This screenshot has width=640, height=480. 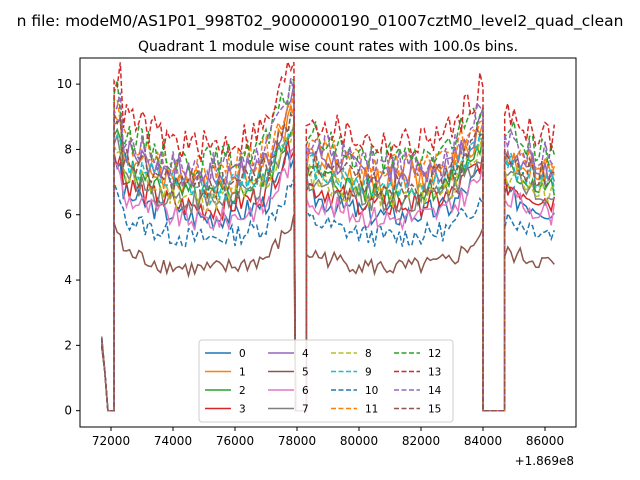 I want to click on legend-label-7: 7, so click(x=305, y=410).